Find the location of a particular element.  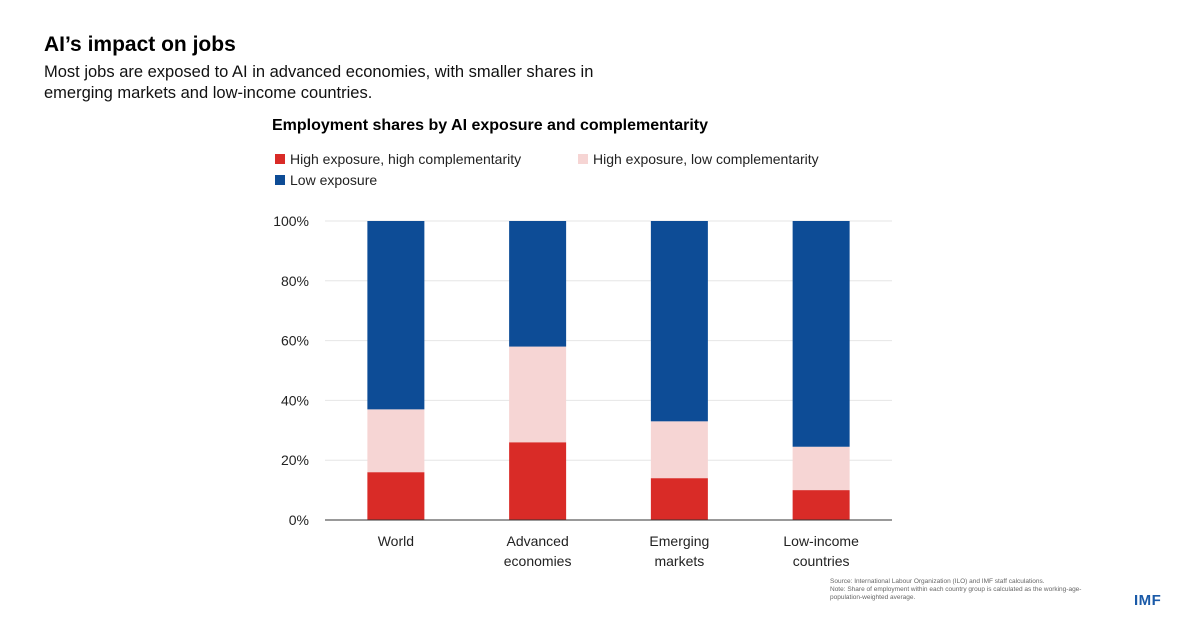

legend-item-low: Low exposure is located at coordinates (326, 180).